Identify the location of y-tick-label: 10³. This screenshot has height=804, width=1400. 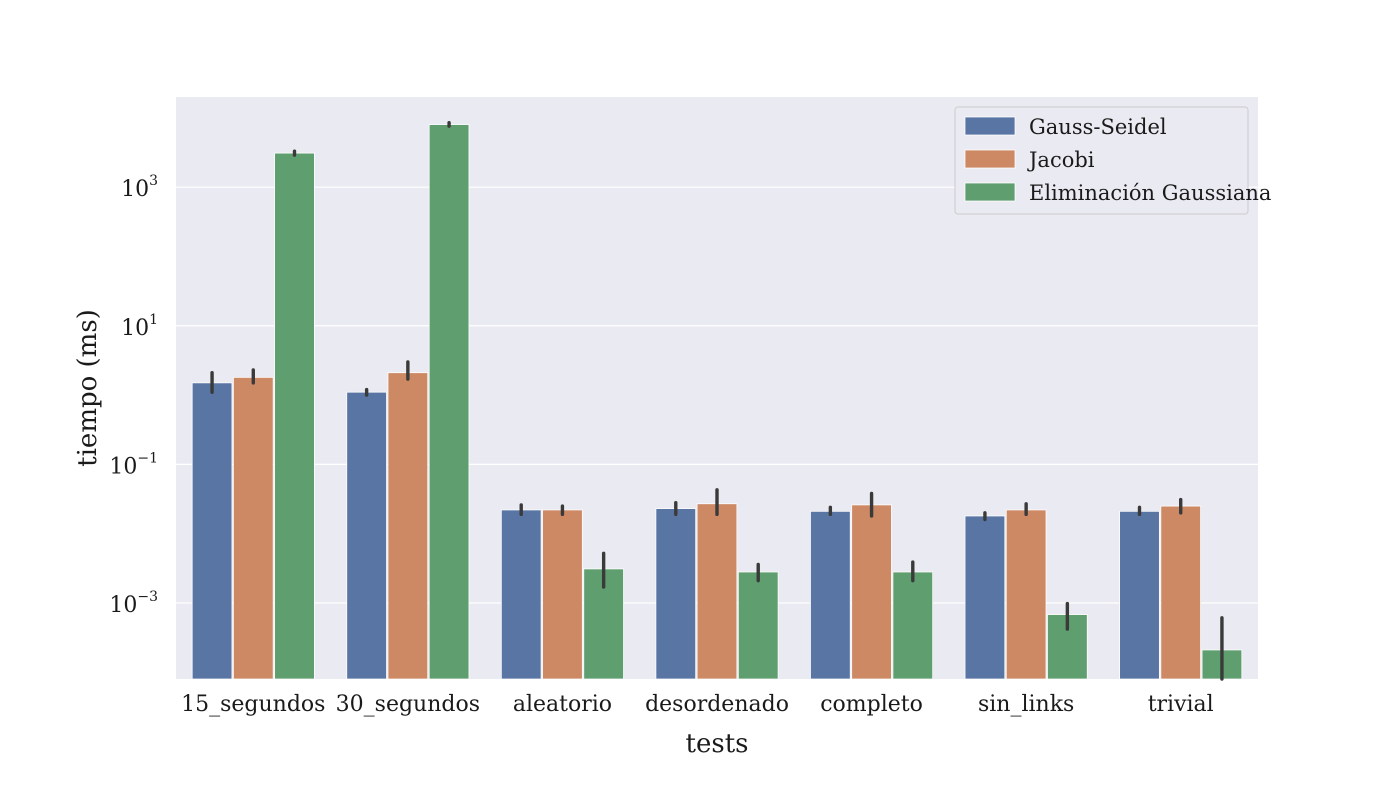
(139, 187).